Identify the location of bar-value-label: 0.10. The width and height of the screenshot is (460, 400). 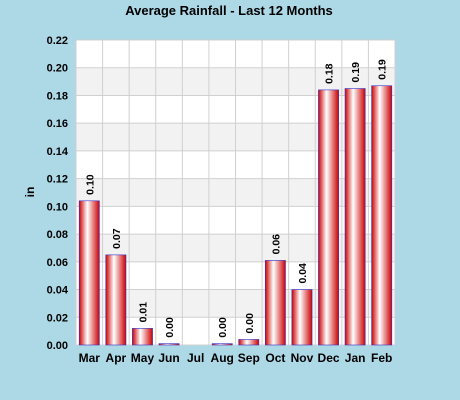
(90, 184).